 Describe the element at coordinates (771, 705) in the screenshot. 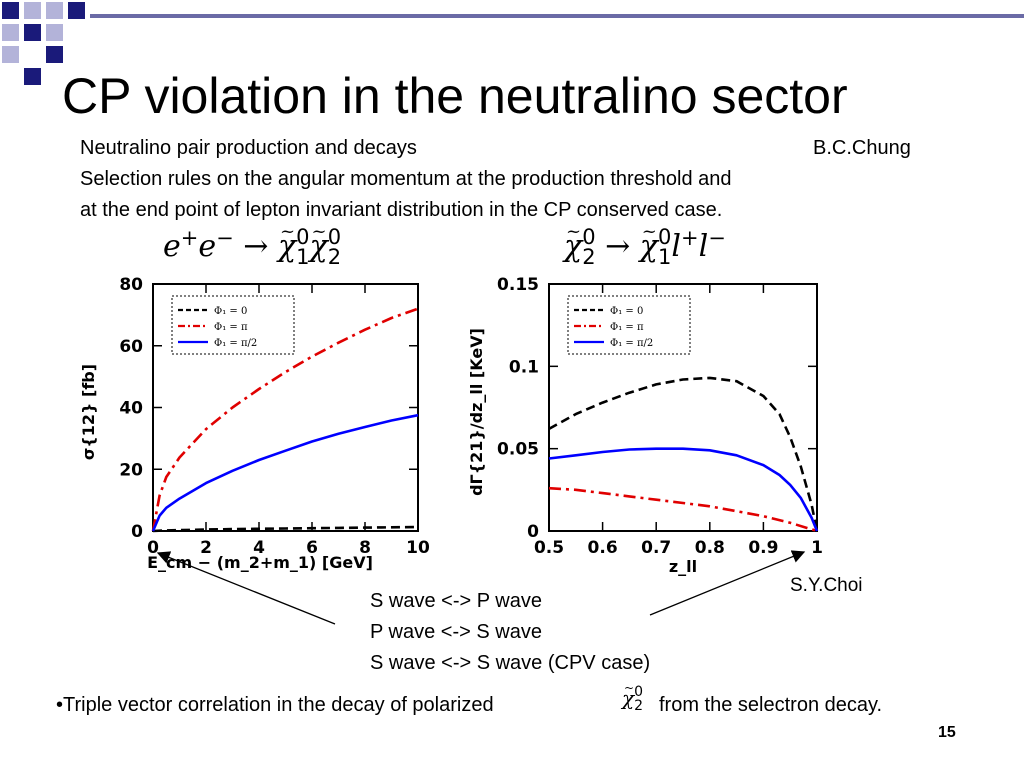

I see `bullet-text-end: from the selectron decay.` at that location.